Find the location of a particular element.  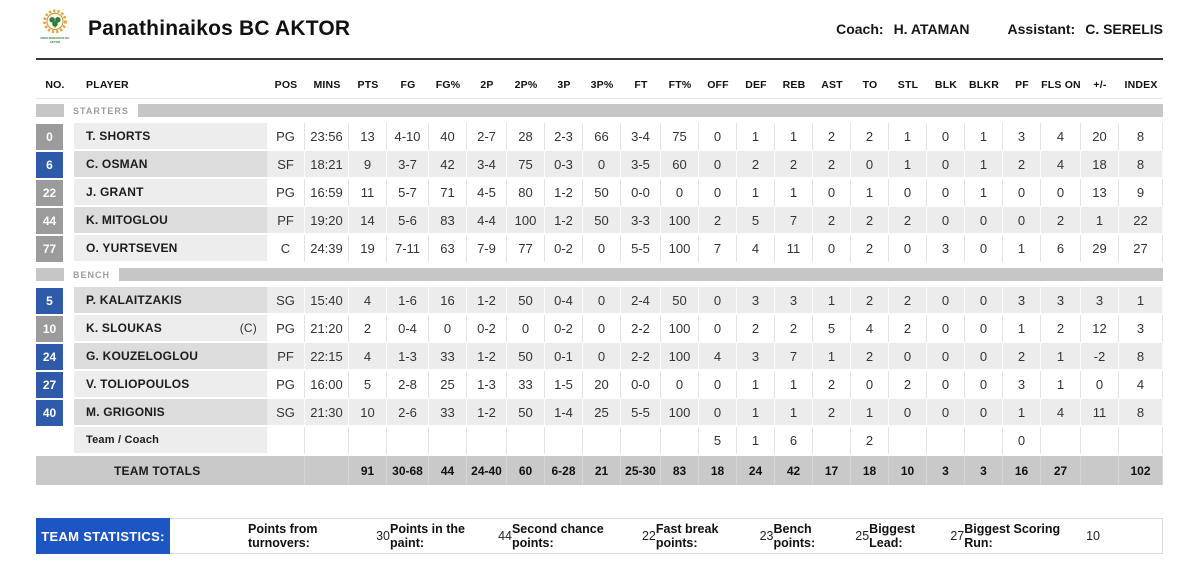

totals-label: TEAM TOTALS is located at coordinates (170, 470).